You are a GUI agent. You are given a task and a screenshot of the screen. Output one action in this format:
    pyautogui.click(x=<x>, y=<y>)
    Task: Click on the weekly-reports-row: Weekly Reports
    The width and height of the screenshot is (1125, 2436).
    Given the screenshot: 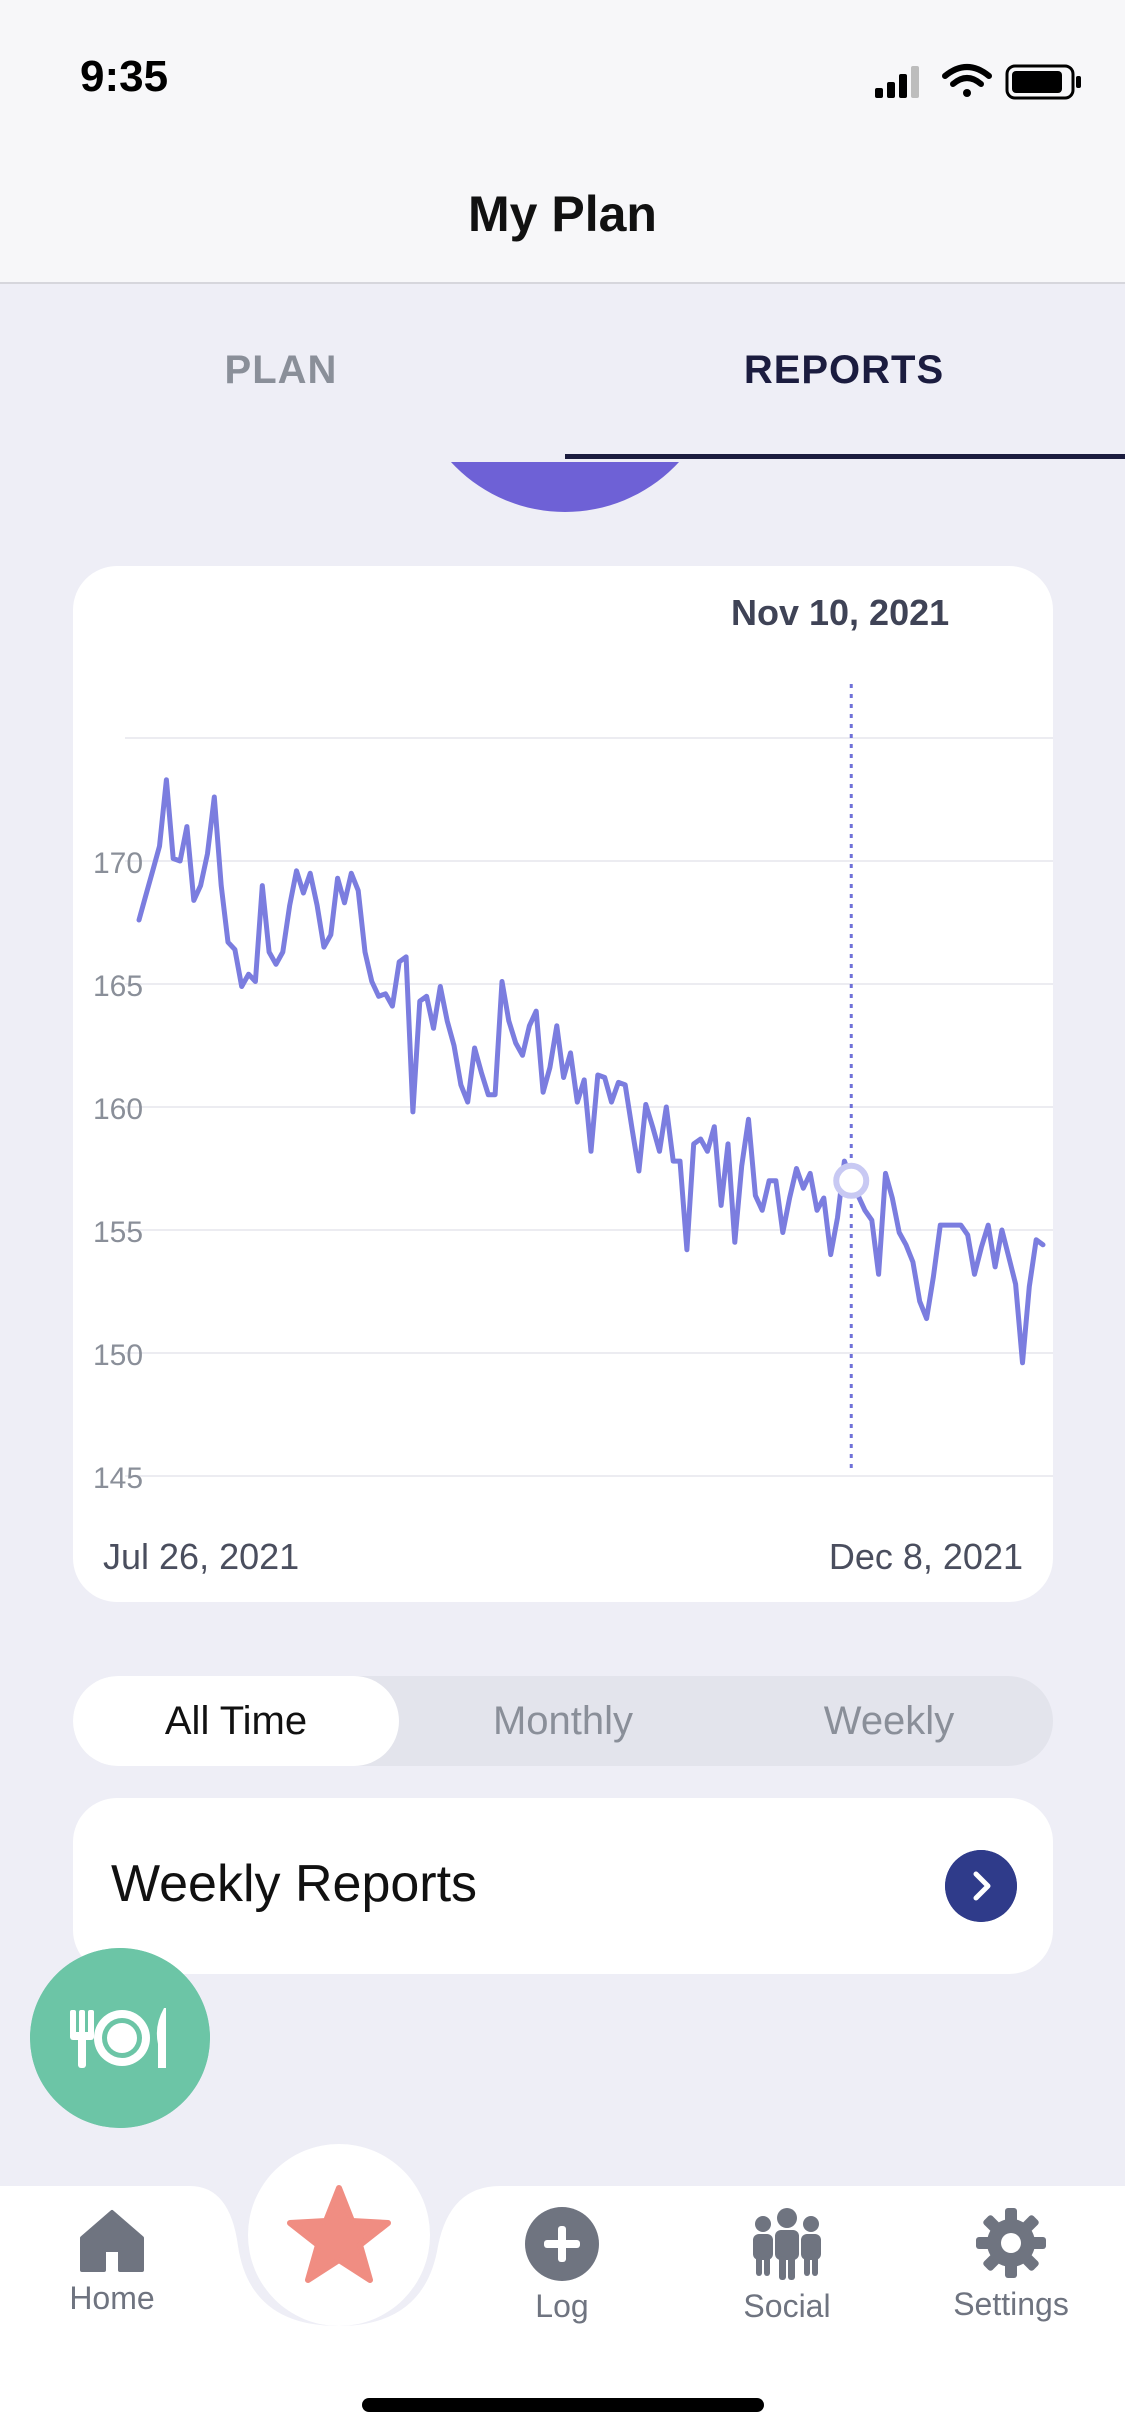 What is the action you would take?
    pyautogui.click(x=563, y=1886)
    